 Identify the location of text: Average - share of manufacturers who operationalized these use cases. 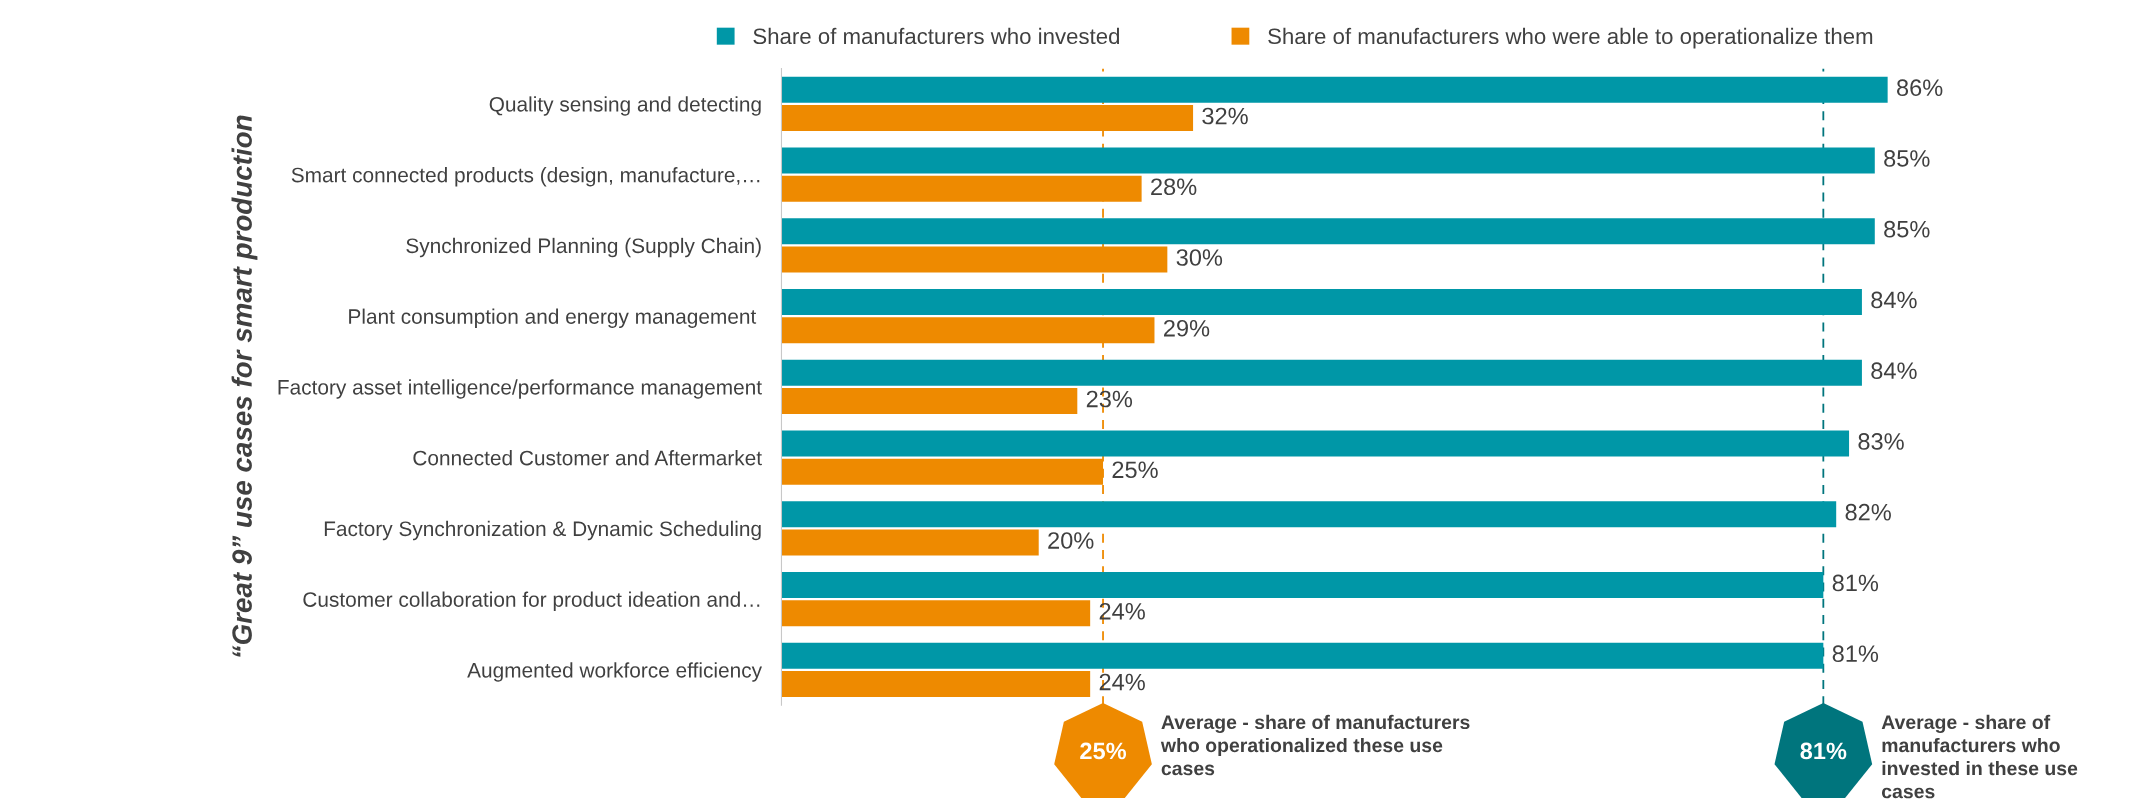
(1315, 745).